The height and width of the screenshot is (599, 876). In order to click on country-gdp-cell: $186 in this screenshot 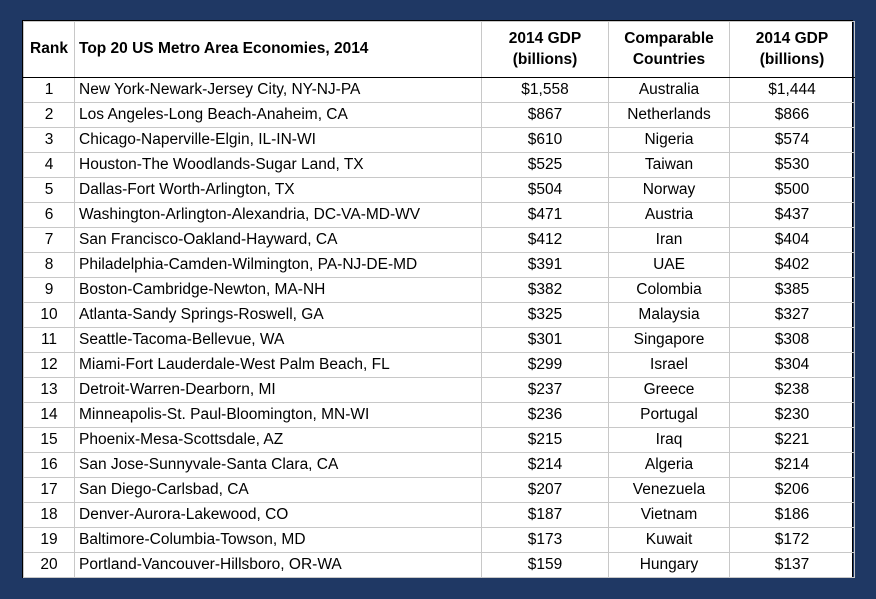, I will do `click(792, 515)`.